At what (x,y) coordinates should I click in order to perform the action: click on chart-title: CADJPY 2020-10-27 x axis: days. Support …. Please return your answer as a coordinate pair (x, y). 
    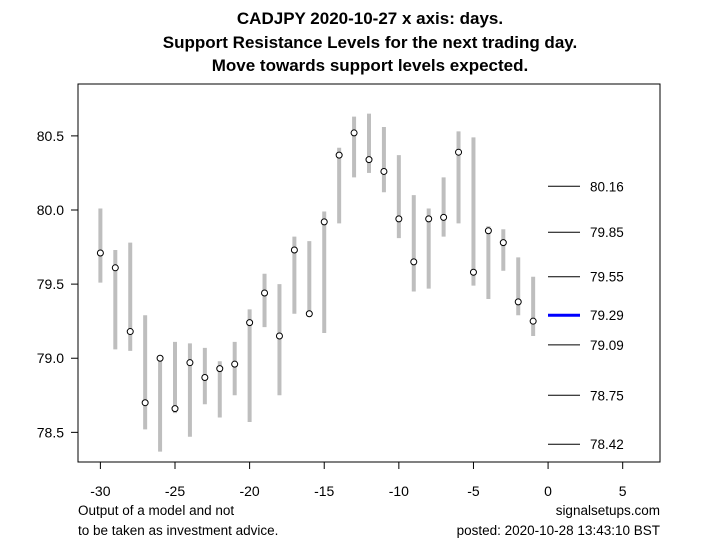
    Looking at the image, I should click on (370, 42).